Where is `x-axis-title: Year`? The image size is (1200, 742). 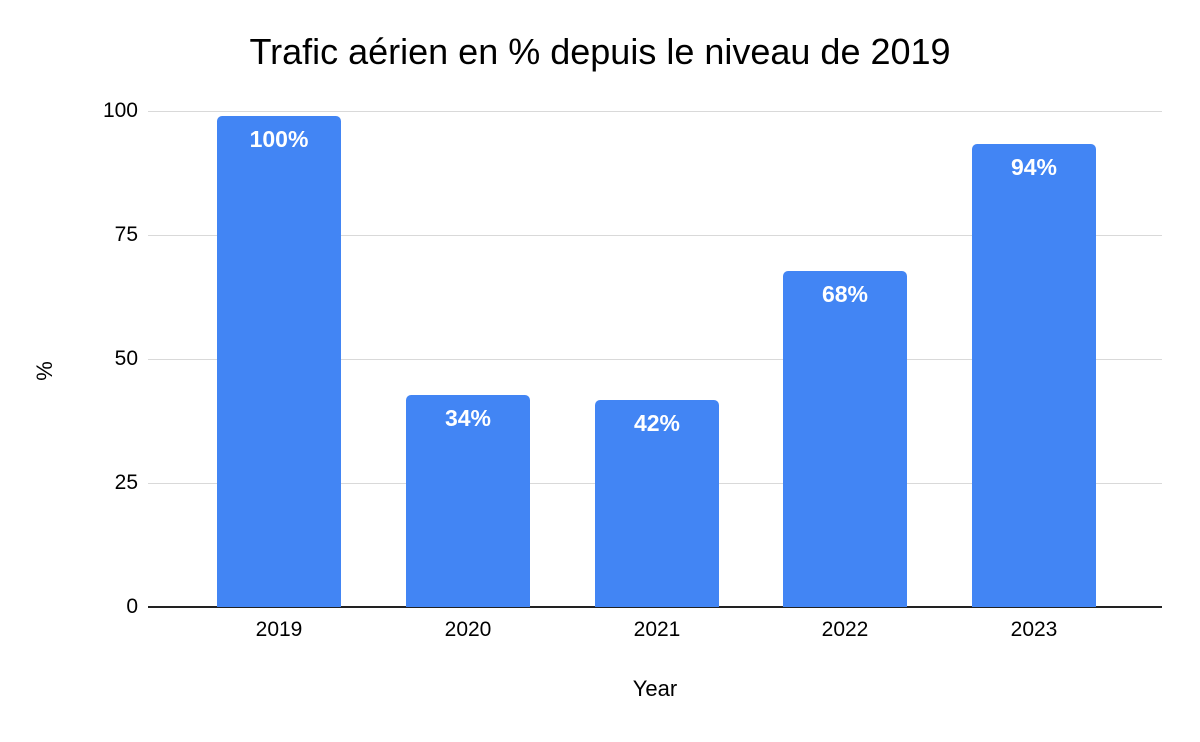
x-axis-title: Year is located at coordinates (655, 688).